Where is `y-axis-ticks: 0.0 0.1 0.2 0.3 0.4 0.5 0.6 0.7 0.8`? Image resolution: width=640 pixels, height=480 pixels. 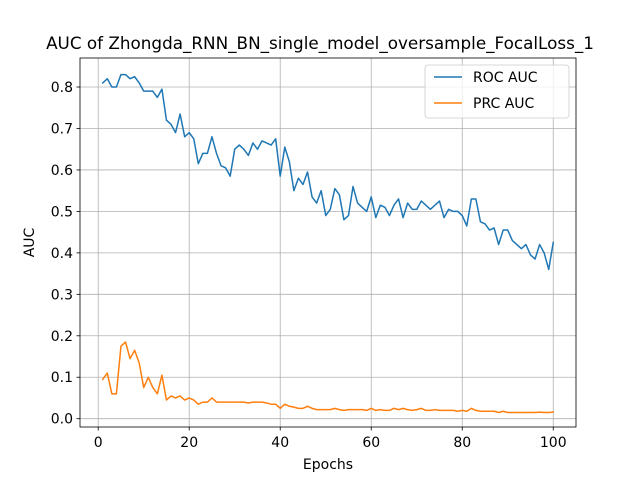 y-axis-ticks: 0.0 0.1 0.2 0.3 0.4 0.5 0.6 0.7 0.8 is located at coordinates (65, 254).